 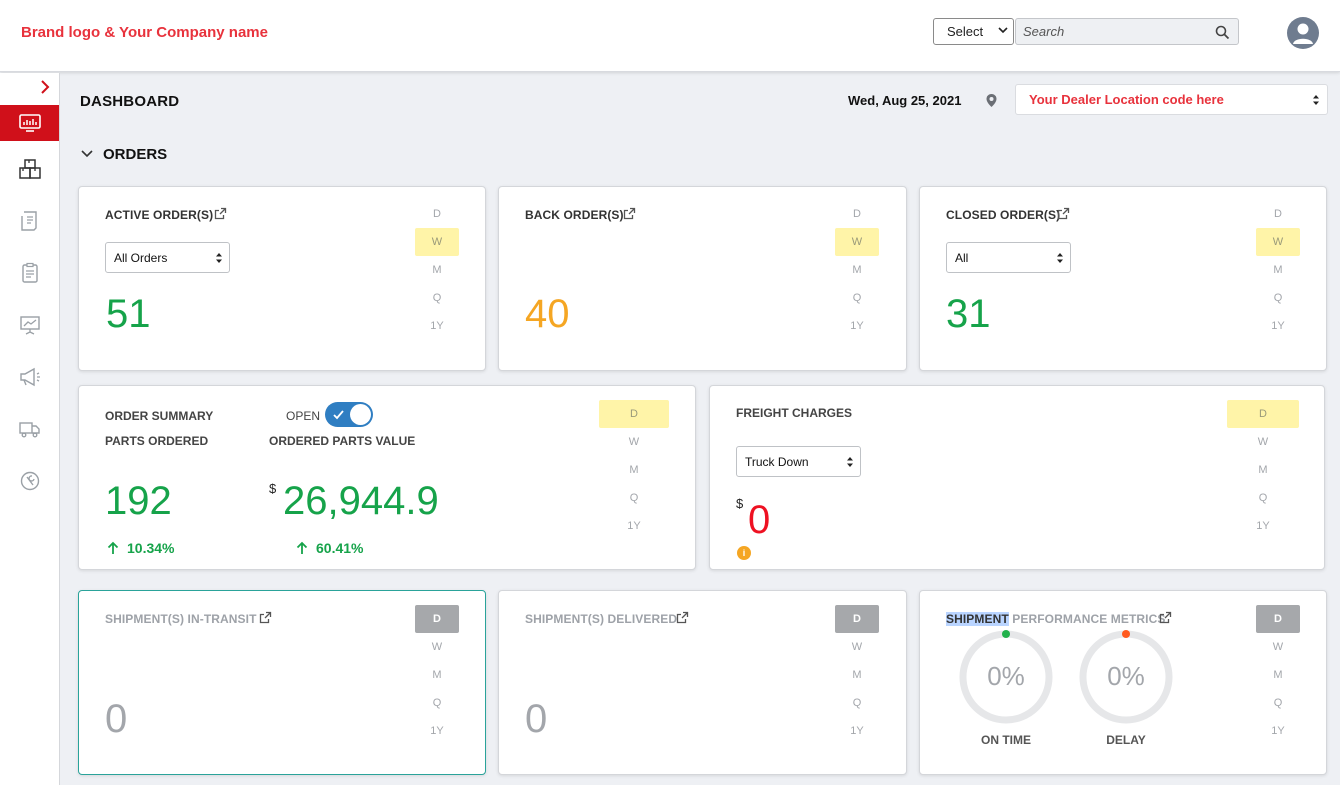 I want to click on sidebar-item-invoices, so click(x=29, y=221).